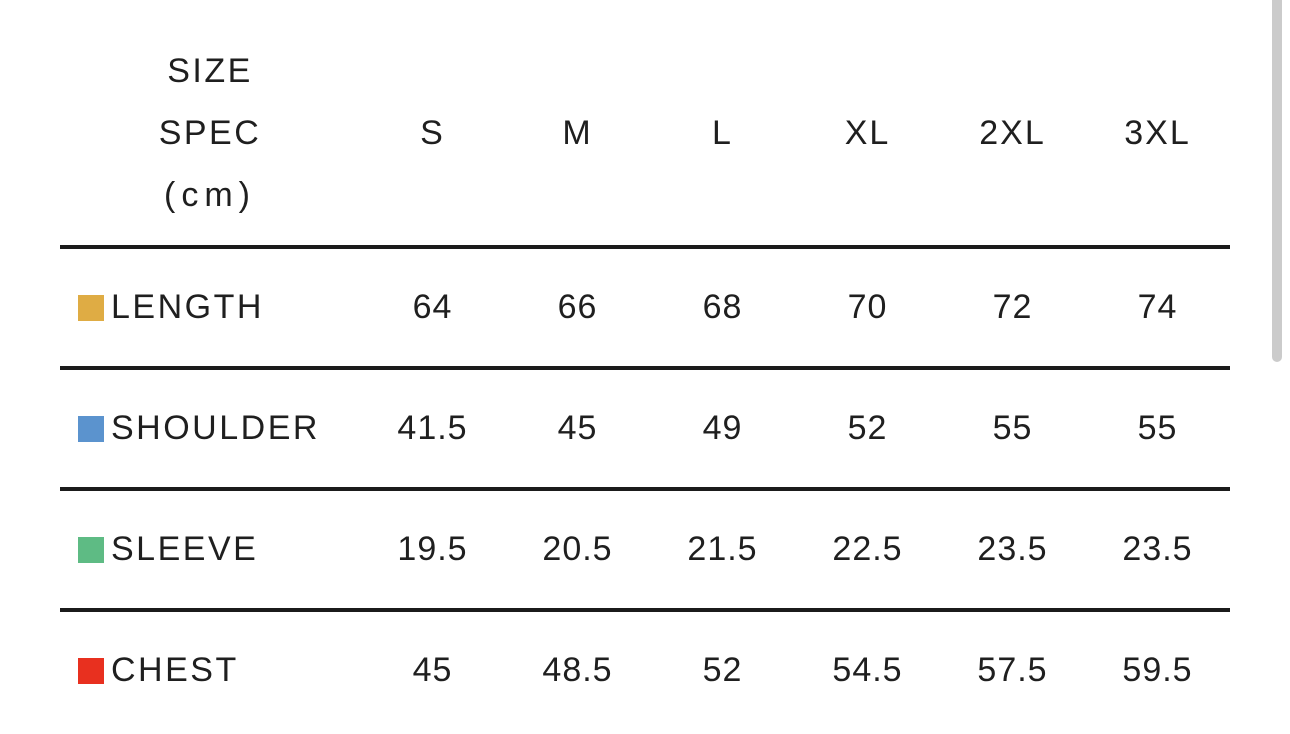  I want to click on cell-chest-s: 45, so click(432, 670).